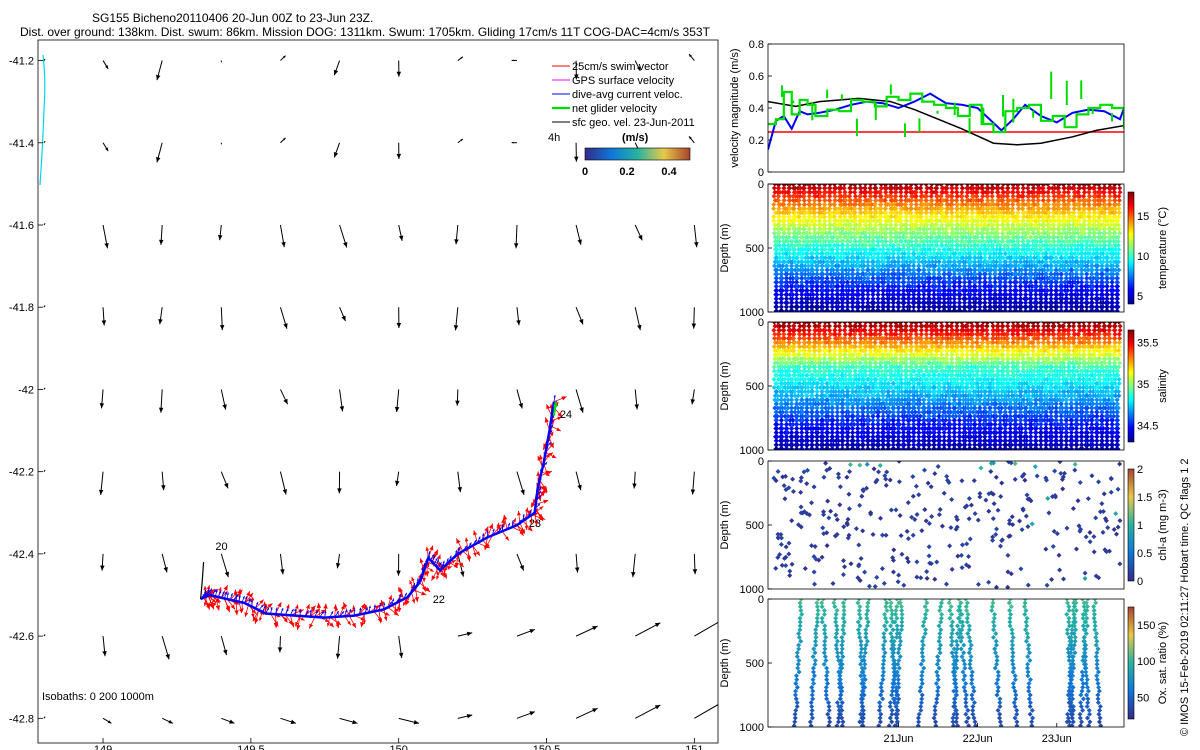  I want to click on time-tick-label: 21Jun, so click(899, 739).